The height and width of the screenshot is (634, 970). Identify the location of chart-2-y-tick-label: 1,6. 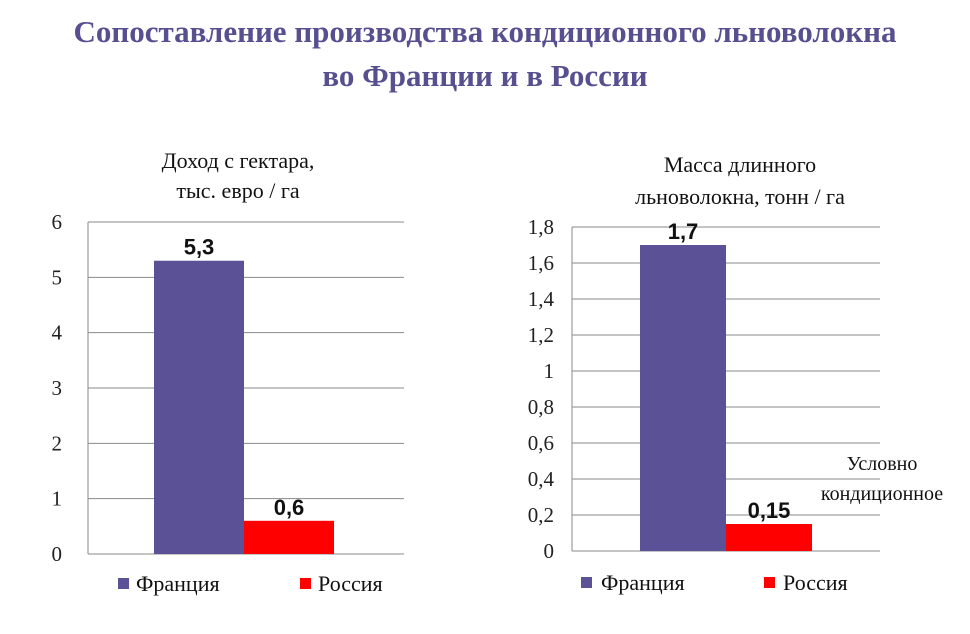
(541, 263).